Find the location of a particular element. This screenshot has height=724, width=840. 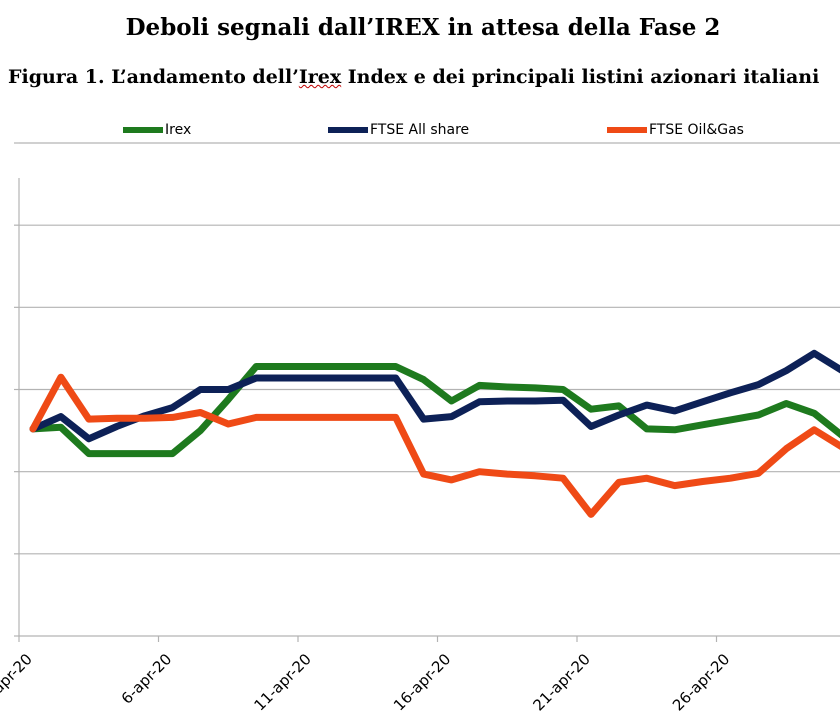

x-tick-label: 1-apr-20 is located at coordinates (18, 679).